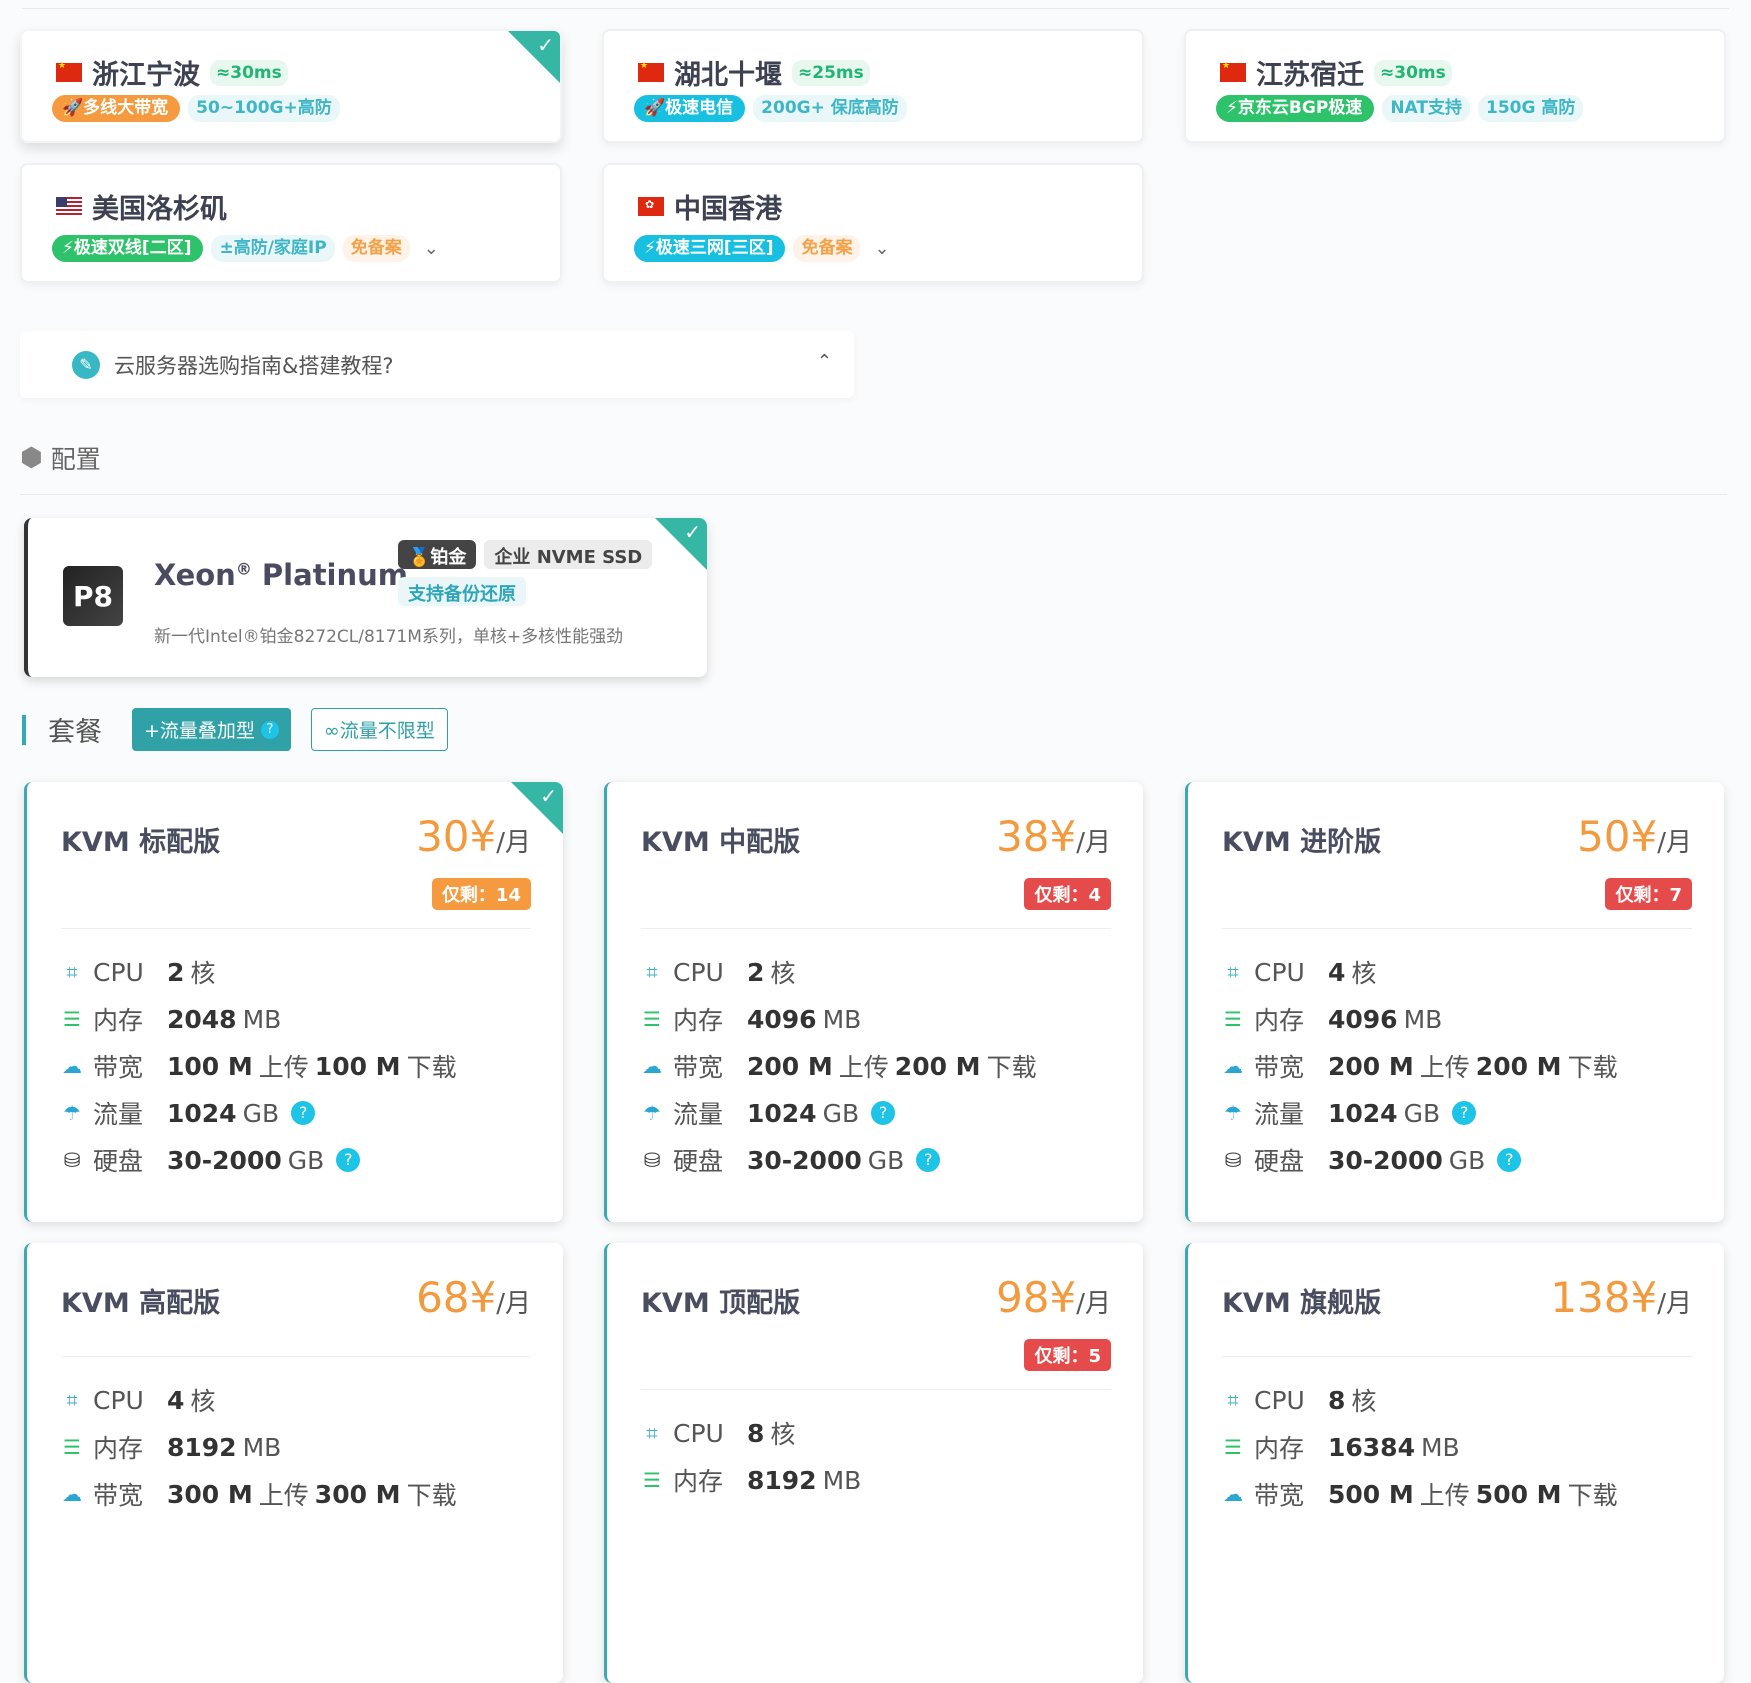 The image size is (1751, 1683). Describe the element at coordinates (721, 842) in the screenshot. I see `plan-name: KVM 中配版` at that location.